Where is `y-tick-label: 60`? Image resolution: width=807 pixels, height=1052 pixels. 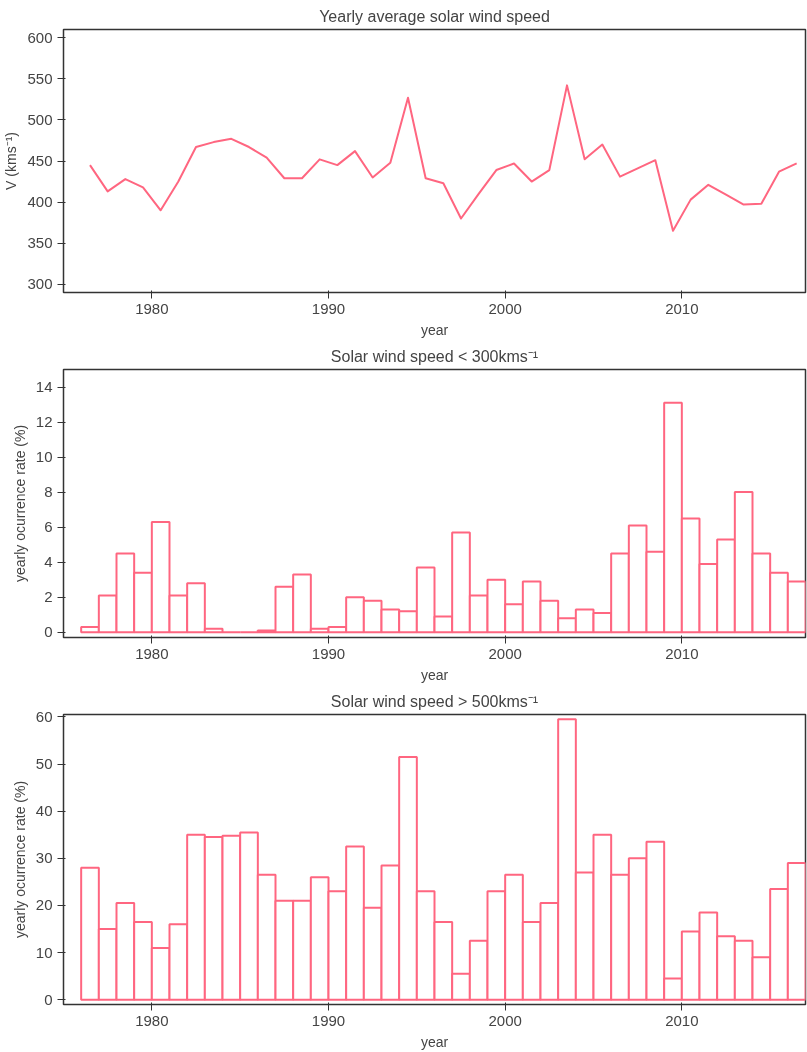
y-tick-label: 60 is located at coordinates (44, 716).